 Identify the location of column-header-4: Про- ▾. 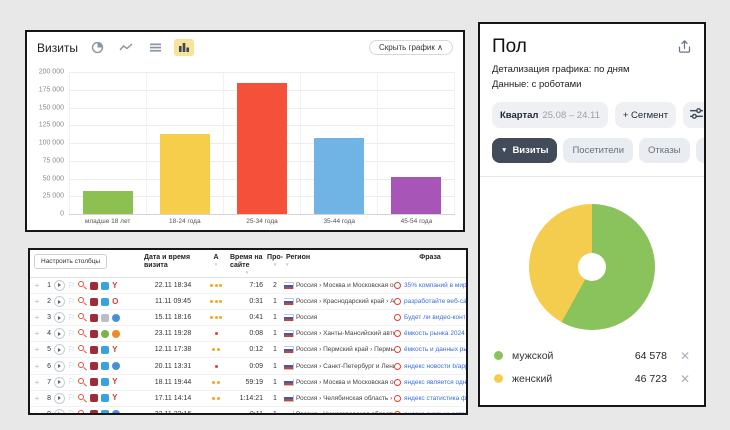
(275, 261).